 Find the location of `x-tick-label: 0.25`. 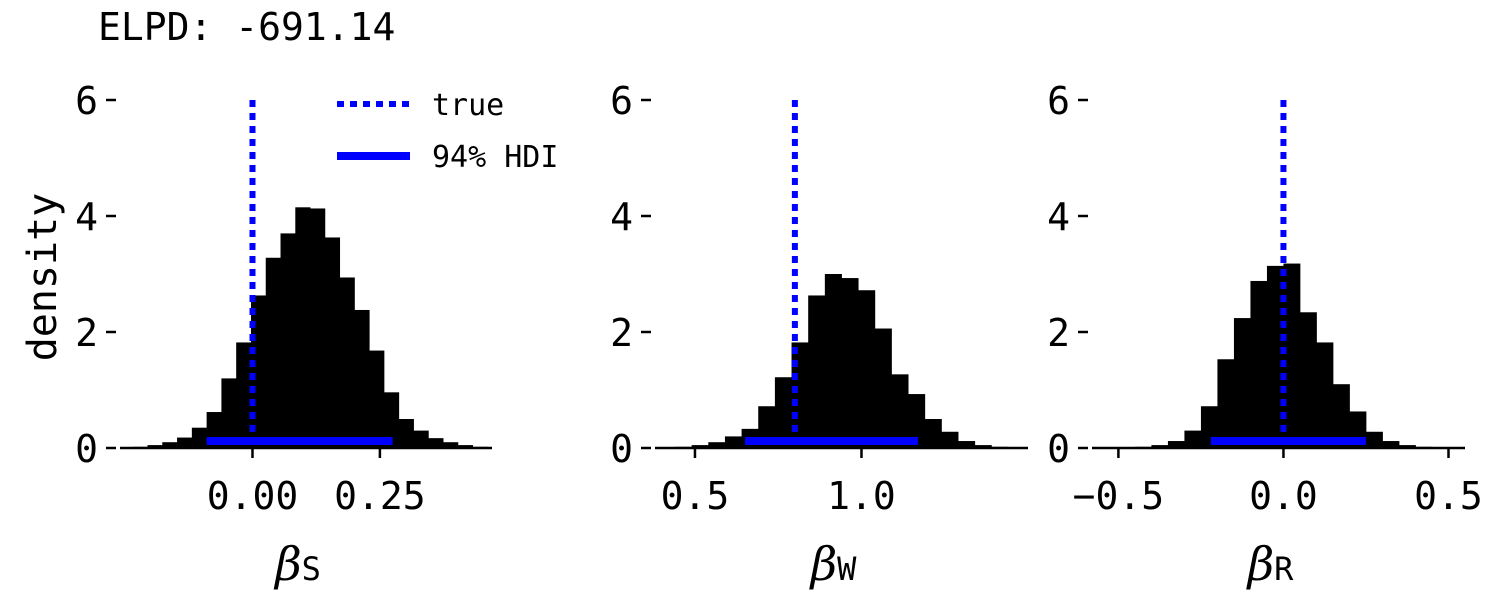

x-tick-label: 0.25 is located at coordinates (380, 496).